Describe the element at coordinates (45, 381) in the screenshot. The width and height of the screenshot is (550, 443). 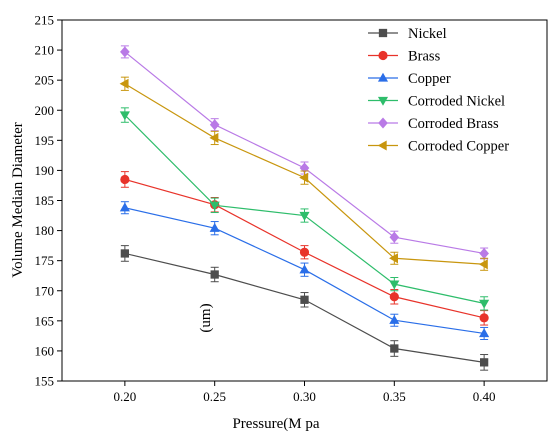
I see `y-tick-label: 155` at that location.